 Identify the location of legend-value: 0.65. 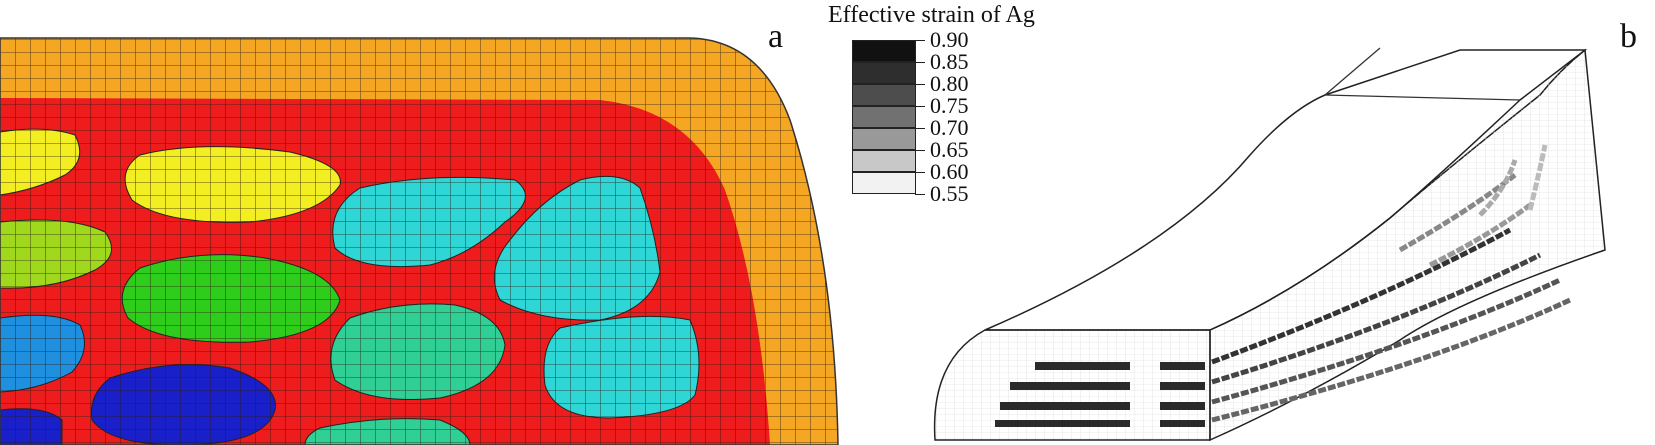
(949, 149).